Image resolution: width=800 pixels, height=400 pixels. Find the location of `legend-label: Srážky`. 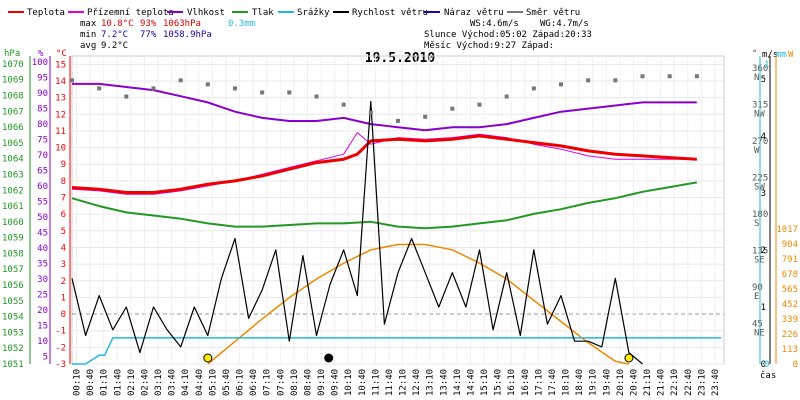

legend-label: Srážky is located at coordinates (313, 13).